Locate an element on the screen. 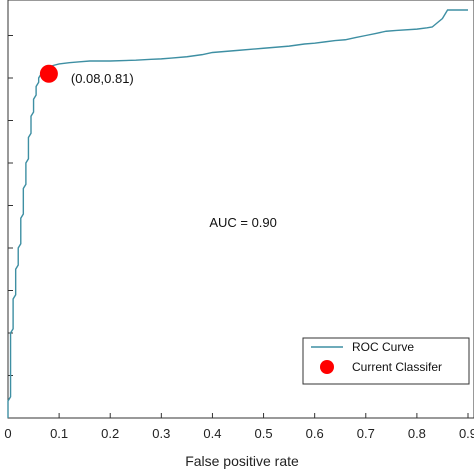  x-tick-label: 0.2 is located at coordinates (110, 433).